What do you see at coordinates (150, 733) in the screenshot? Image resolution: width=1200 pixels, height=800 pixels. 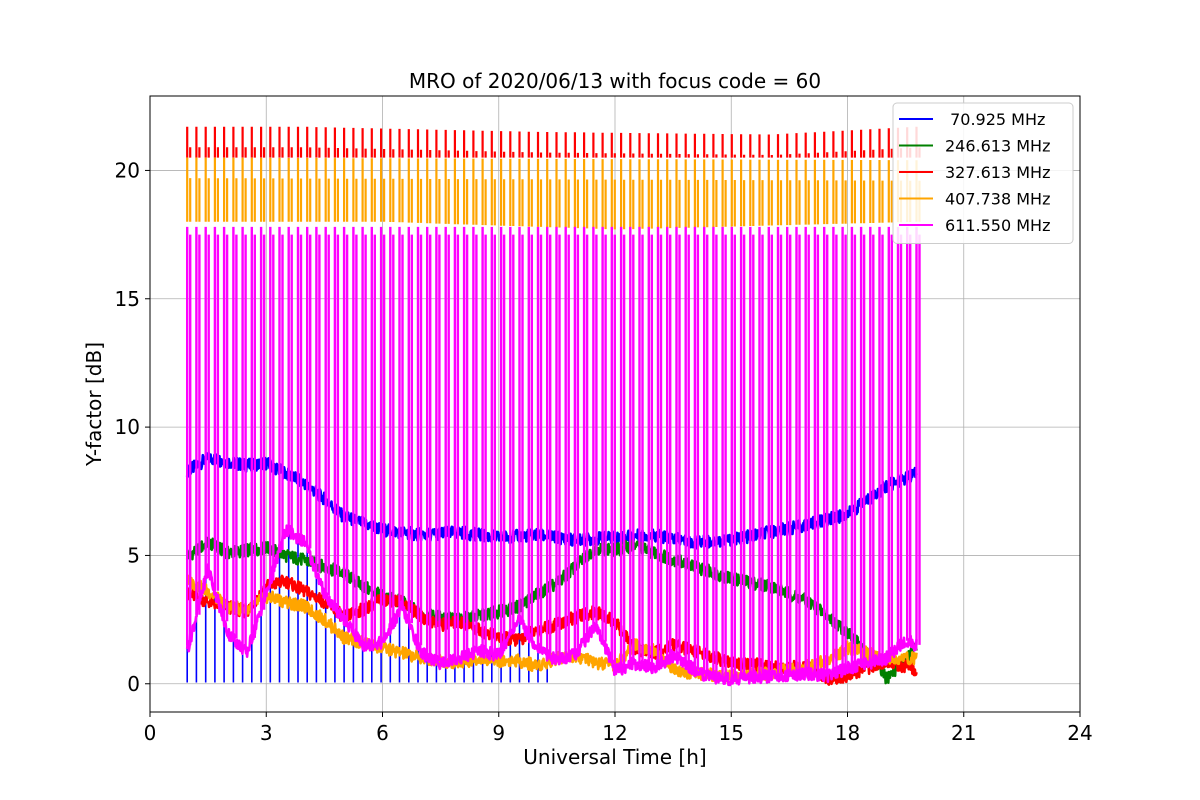 I see `x-tick-label: 0` at bounding box center [150, 733].